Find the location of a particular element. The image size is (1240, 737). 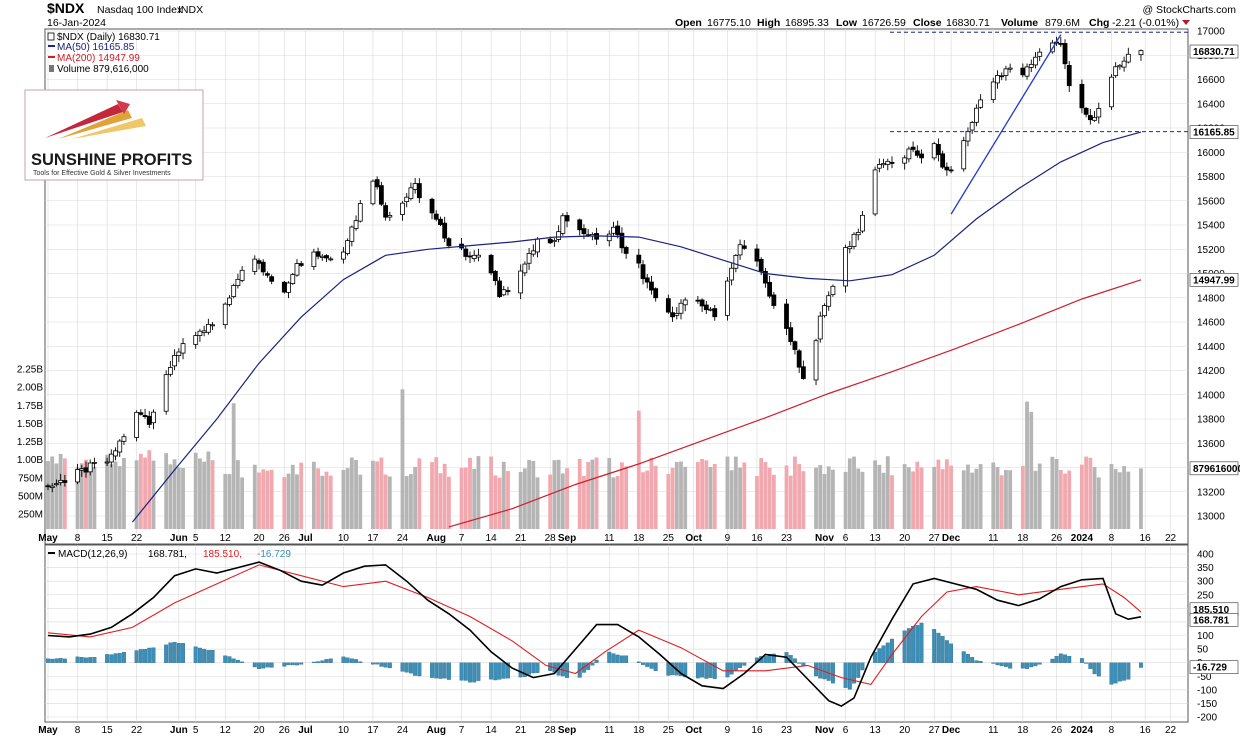

macd-x-axis-label: 15 is located at coordinates (108, 730).